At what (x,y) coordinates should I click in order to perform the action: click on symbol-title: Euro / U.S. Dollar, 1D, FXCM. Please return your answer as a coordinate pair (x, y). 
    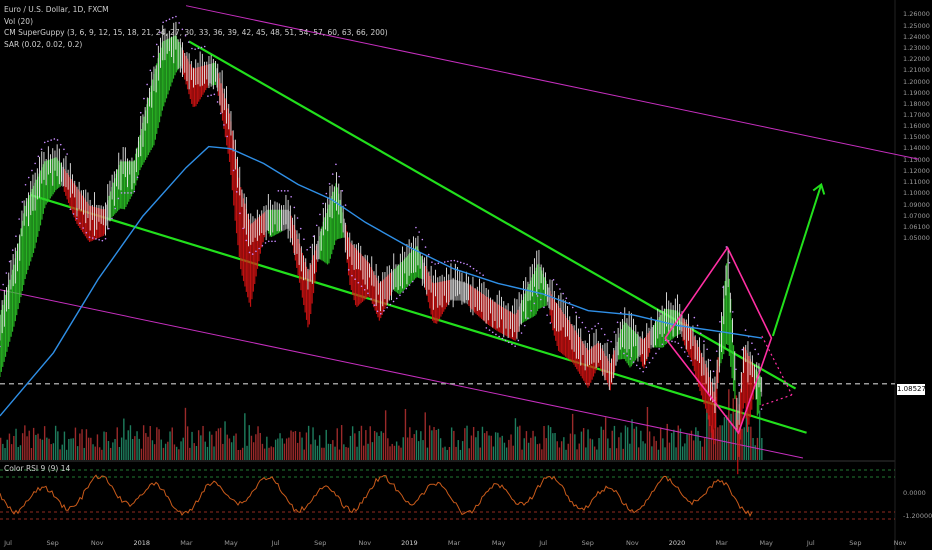
    Looking at the image, I should click on (56, 9).